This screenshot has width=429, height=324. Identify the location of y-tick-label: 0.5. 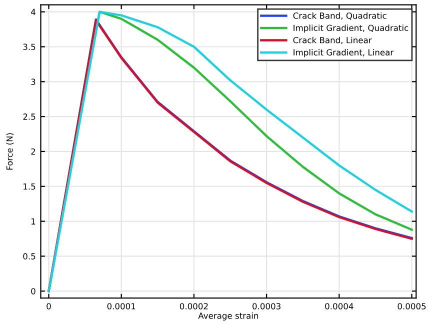
(29, 256).